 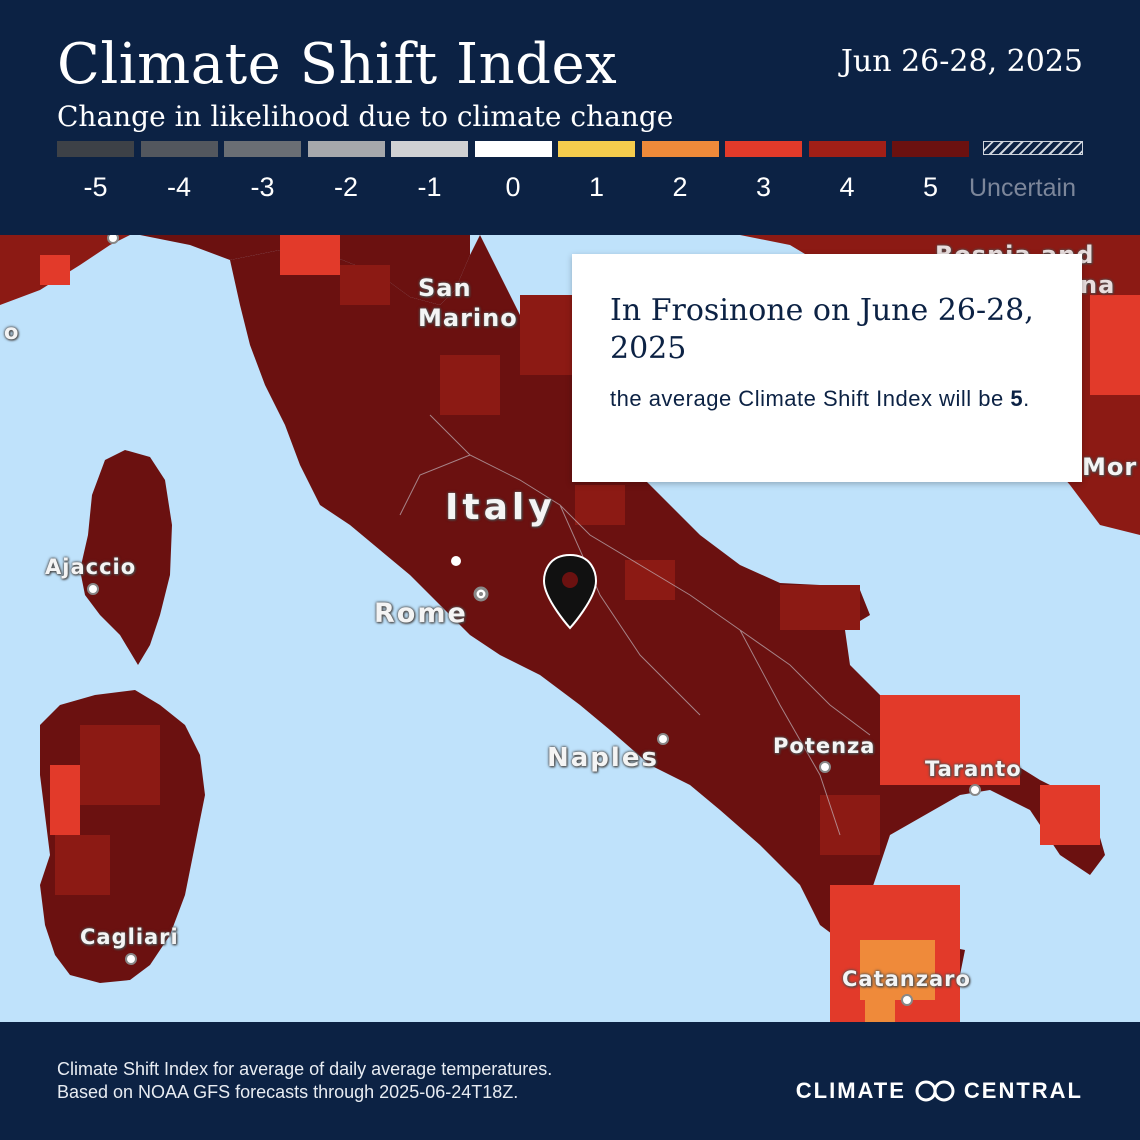 I want to click on legend-label-3: 3, so click(x=763, y=187).